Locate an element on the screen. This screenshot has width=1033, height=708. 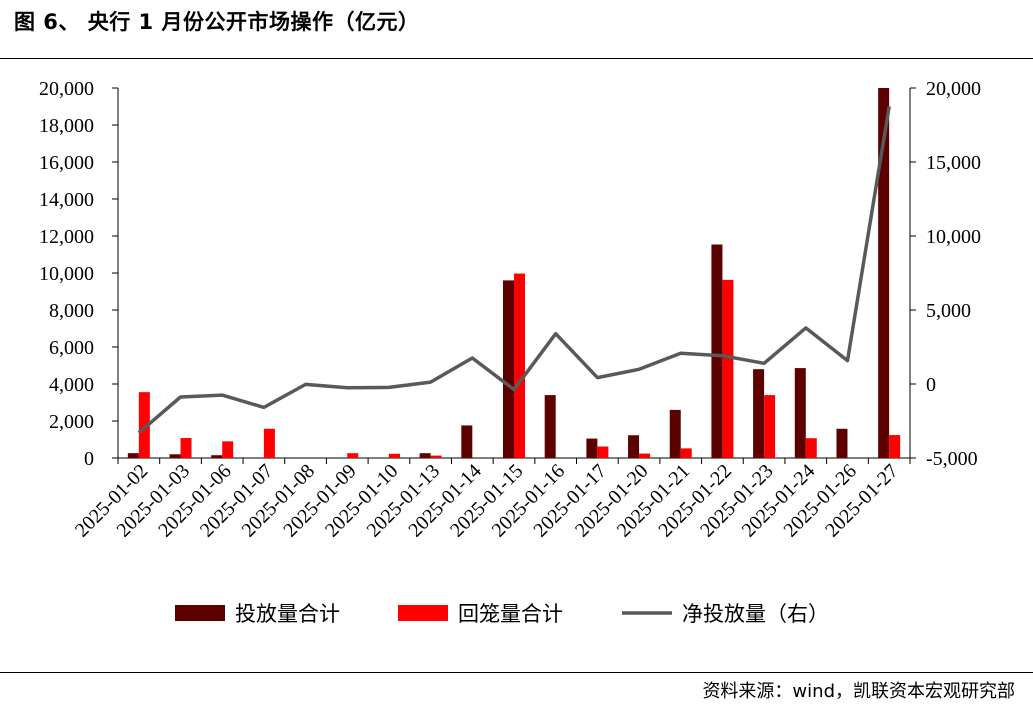
legend-label-3: 净投放量（右） is located at coordinates (755, 614).